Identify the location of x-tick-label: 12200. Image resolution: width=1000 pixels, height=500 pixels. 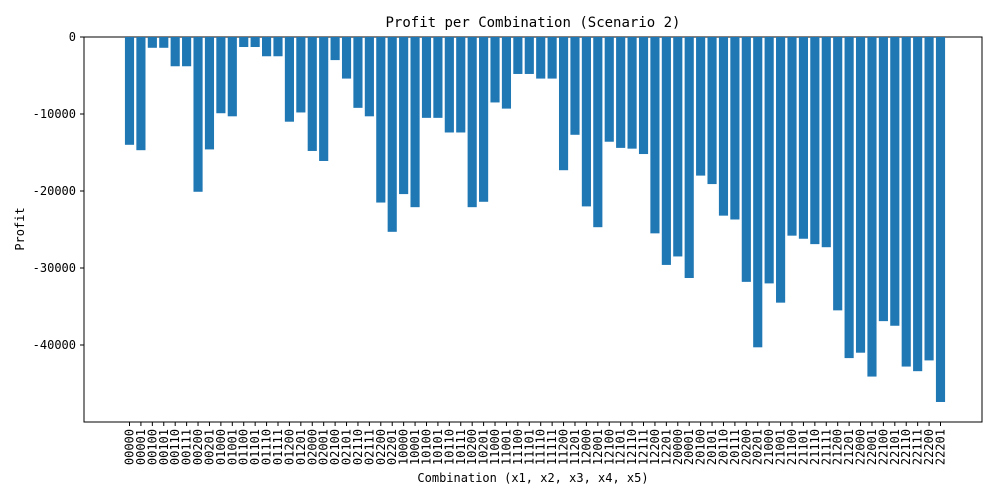
(655, 447).